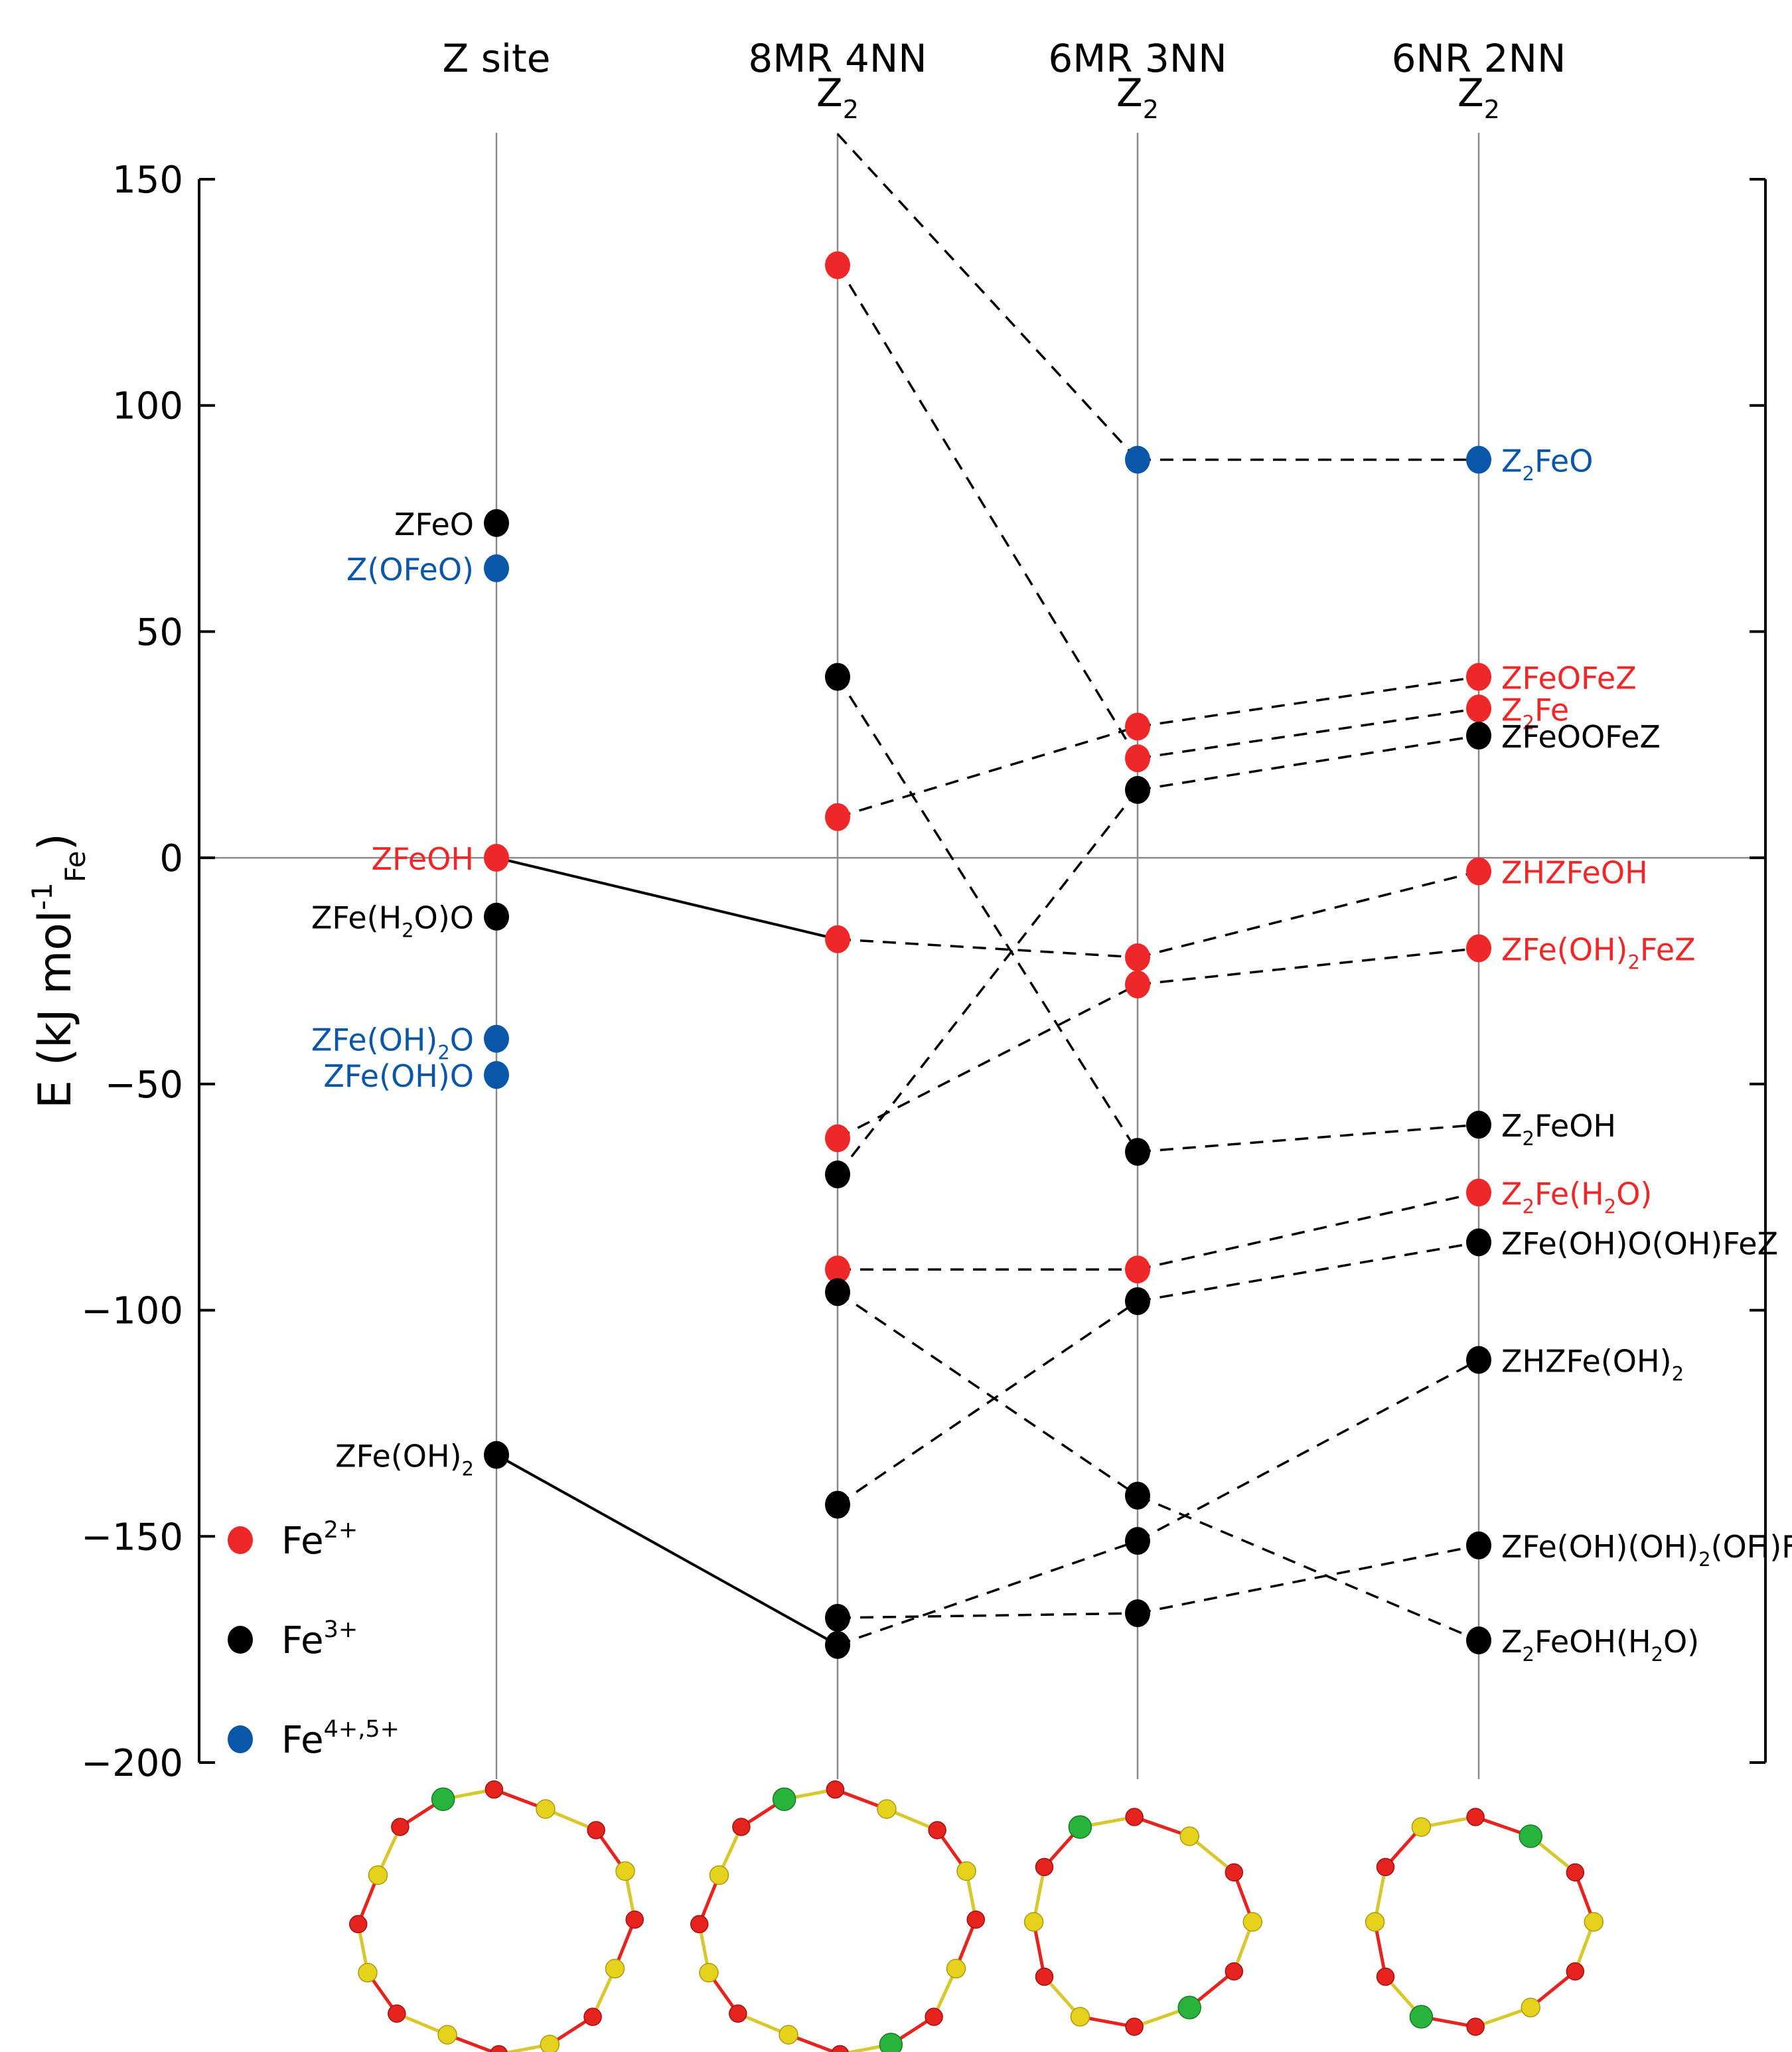 This screenshot has height=2052, width=1792. What do you see at coordinates (171, 858) in the screenshot?
I see `y-tick-label: 0` at bounding box center [171, 858].